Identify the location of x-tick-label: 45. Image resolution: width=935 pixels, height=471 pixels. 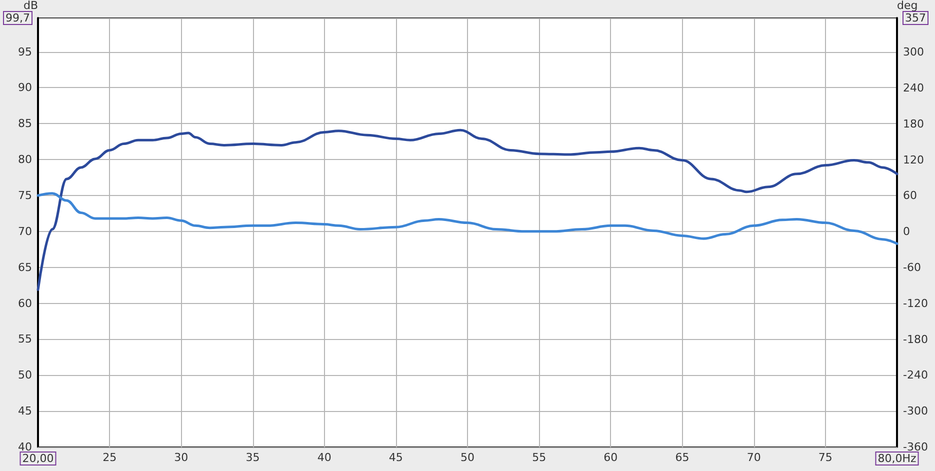
(395, 457).